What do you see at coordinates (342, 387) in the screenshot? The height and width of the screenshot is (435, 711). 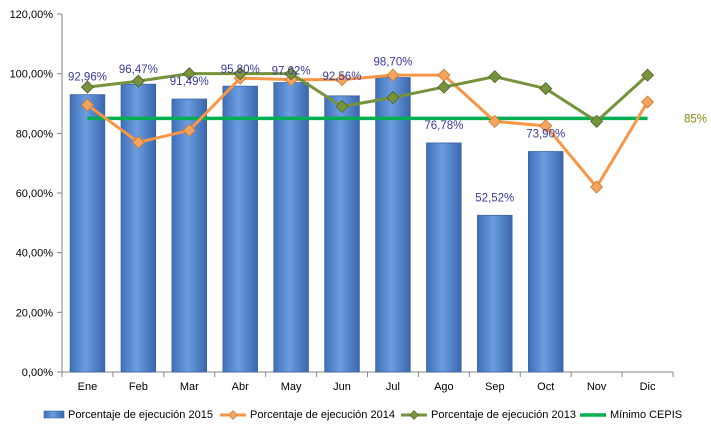 I see `x-tick-label: Jun` at bounding box center [342, 387].